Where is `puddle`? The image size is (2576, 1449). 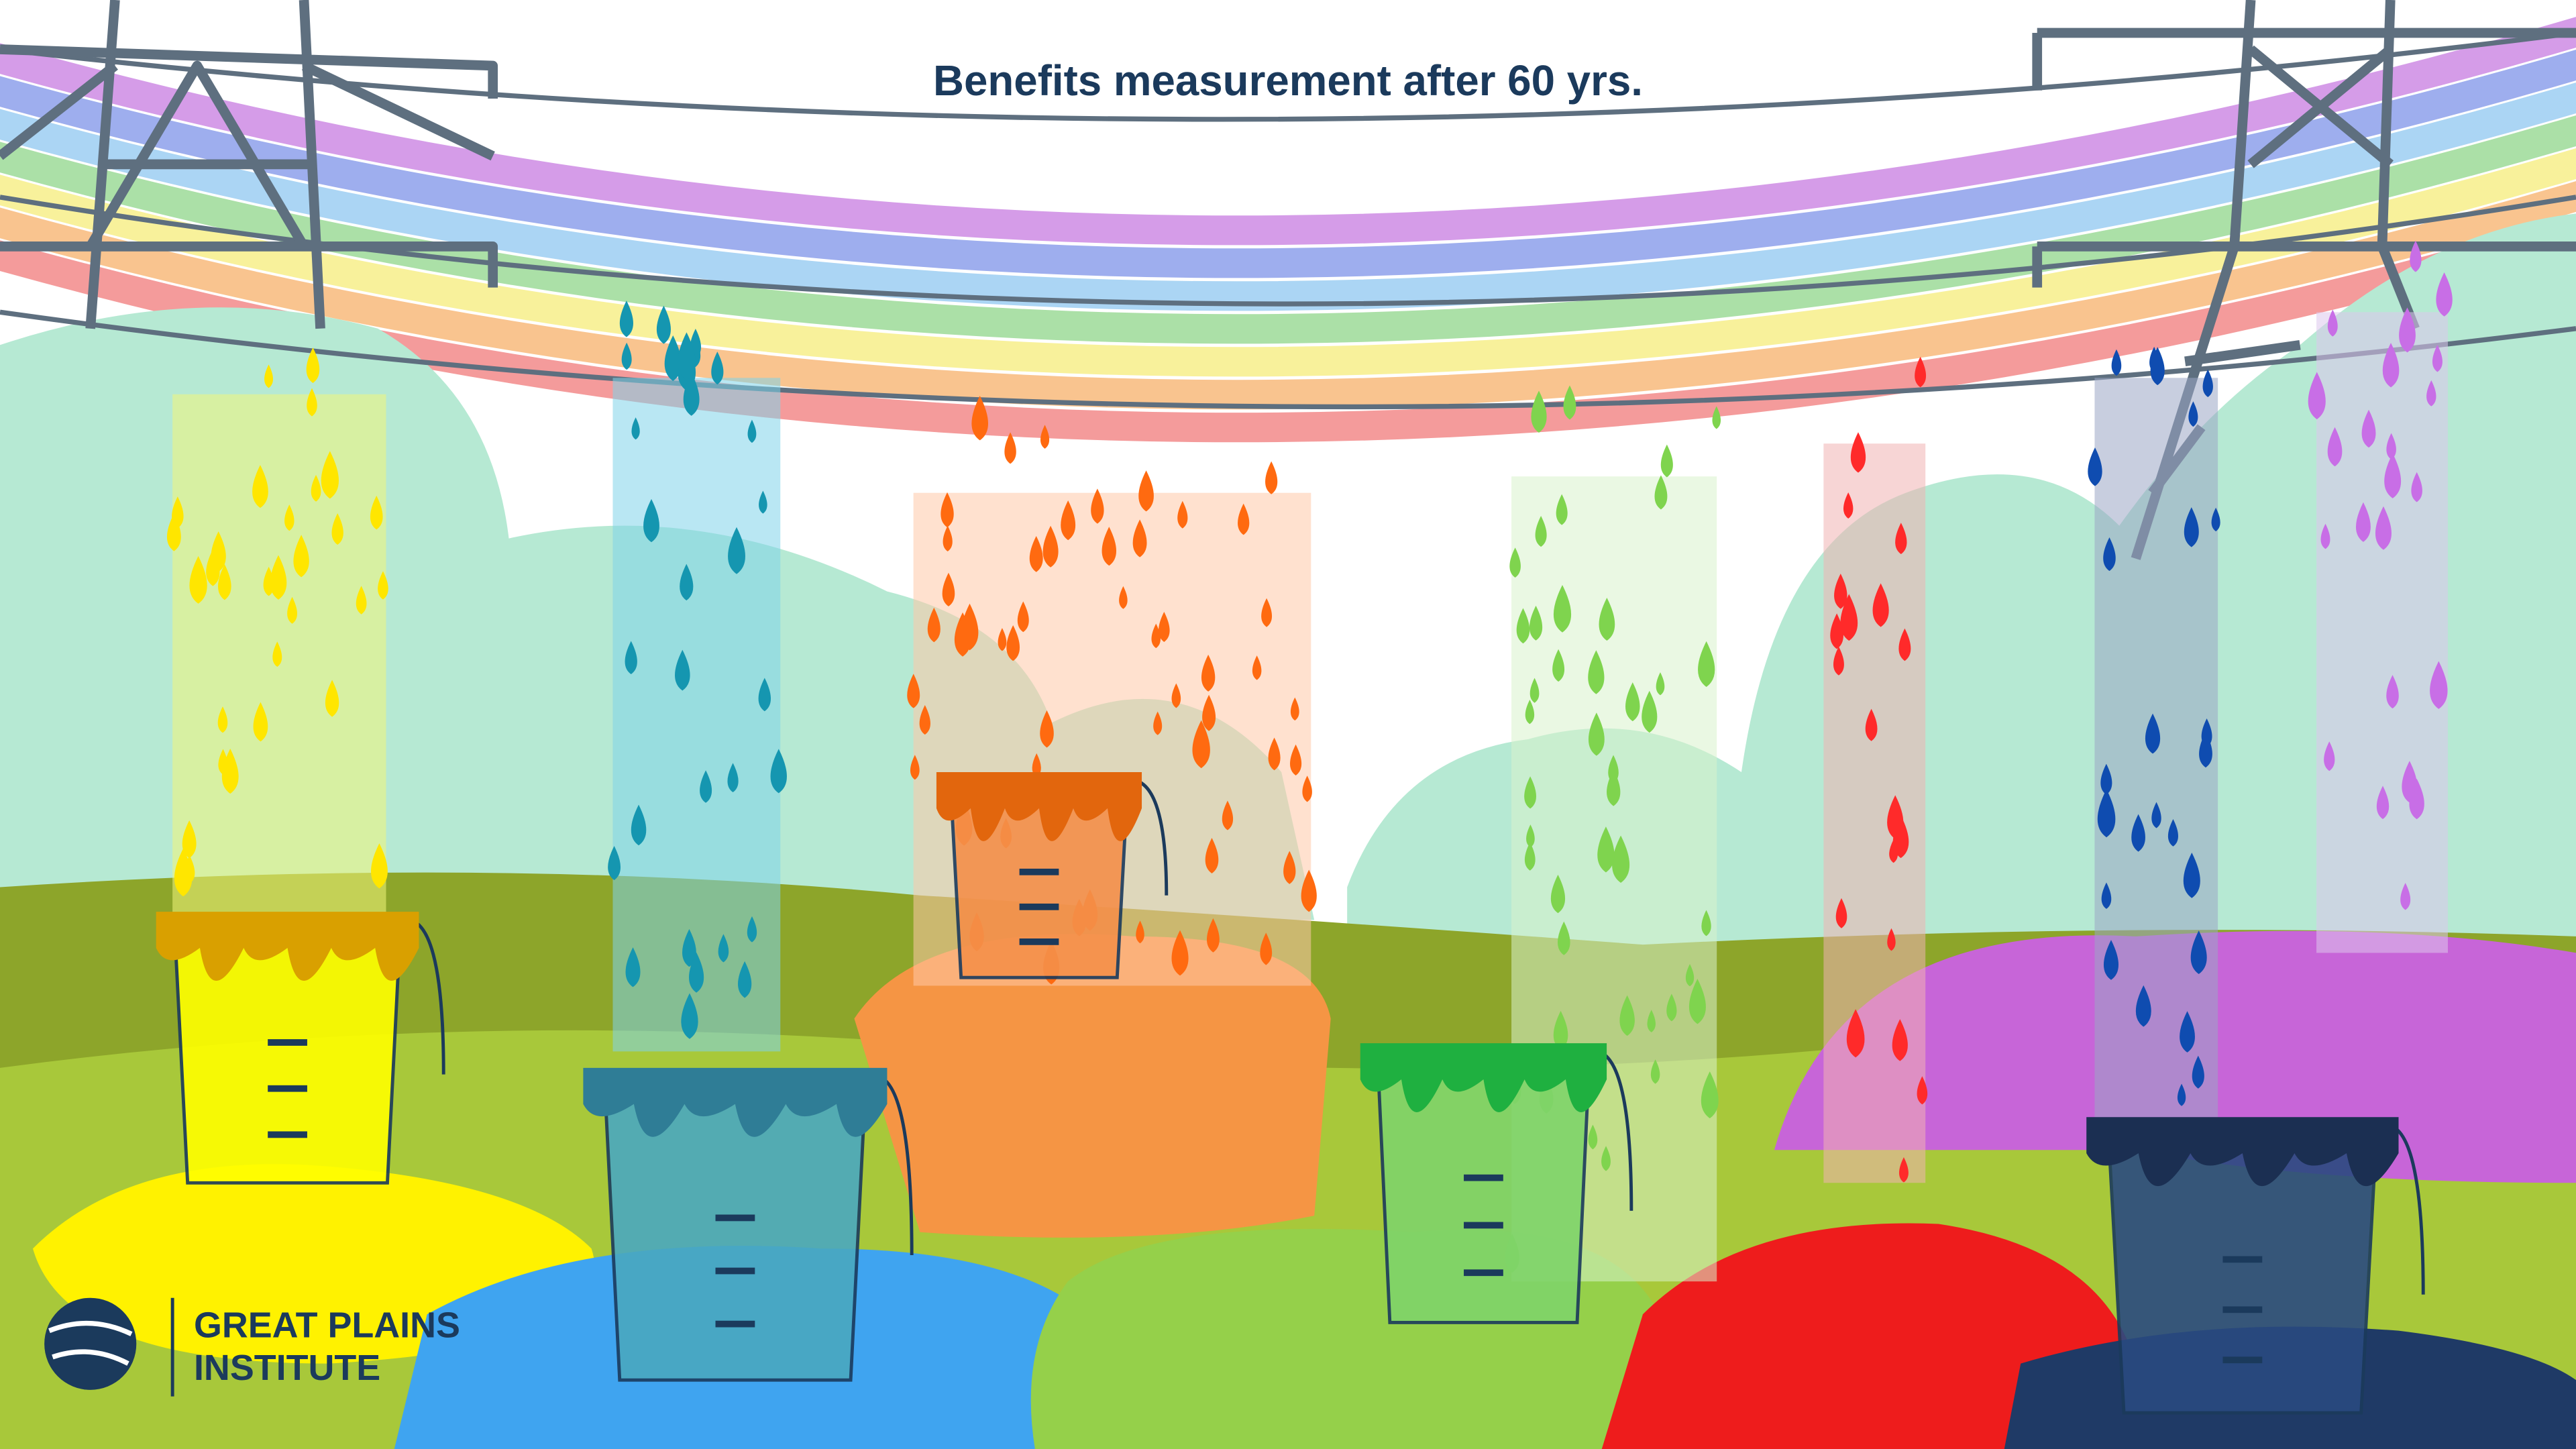 puddle is located at coordinates (1868, 1336).